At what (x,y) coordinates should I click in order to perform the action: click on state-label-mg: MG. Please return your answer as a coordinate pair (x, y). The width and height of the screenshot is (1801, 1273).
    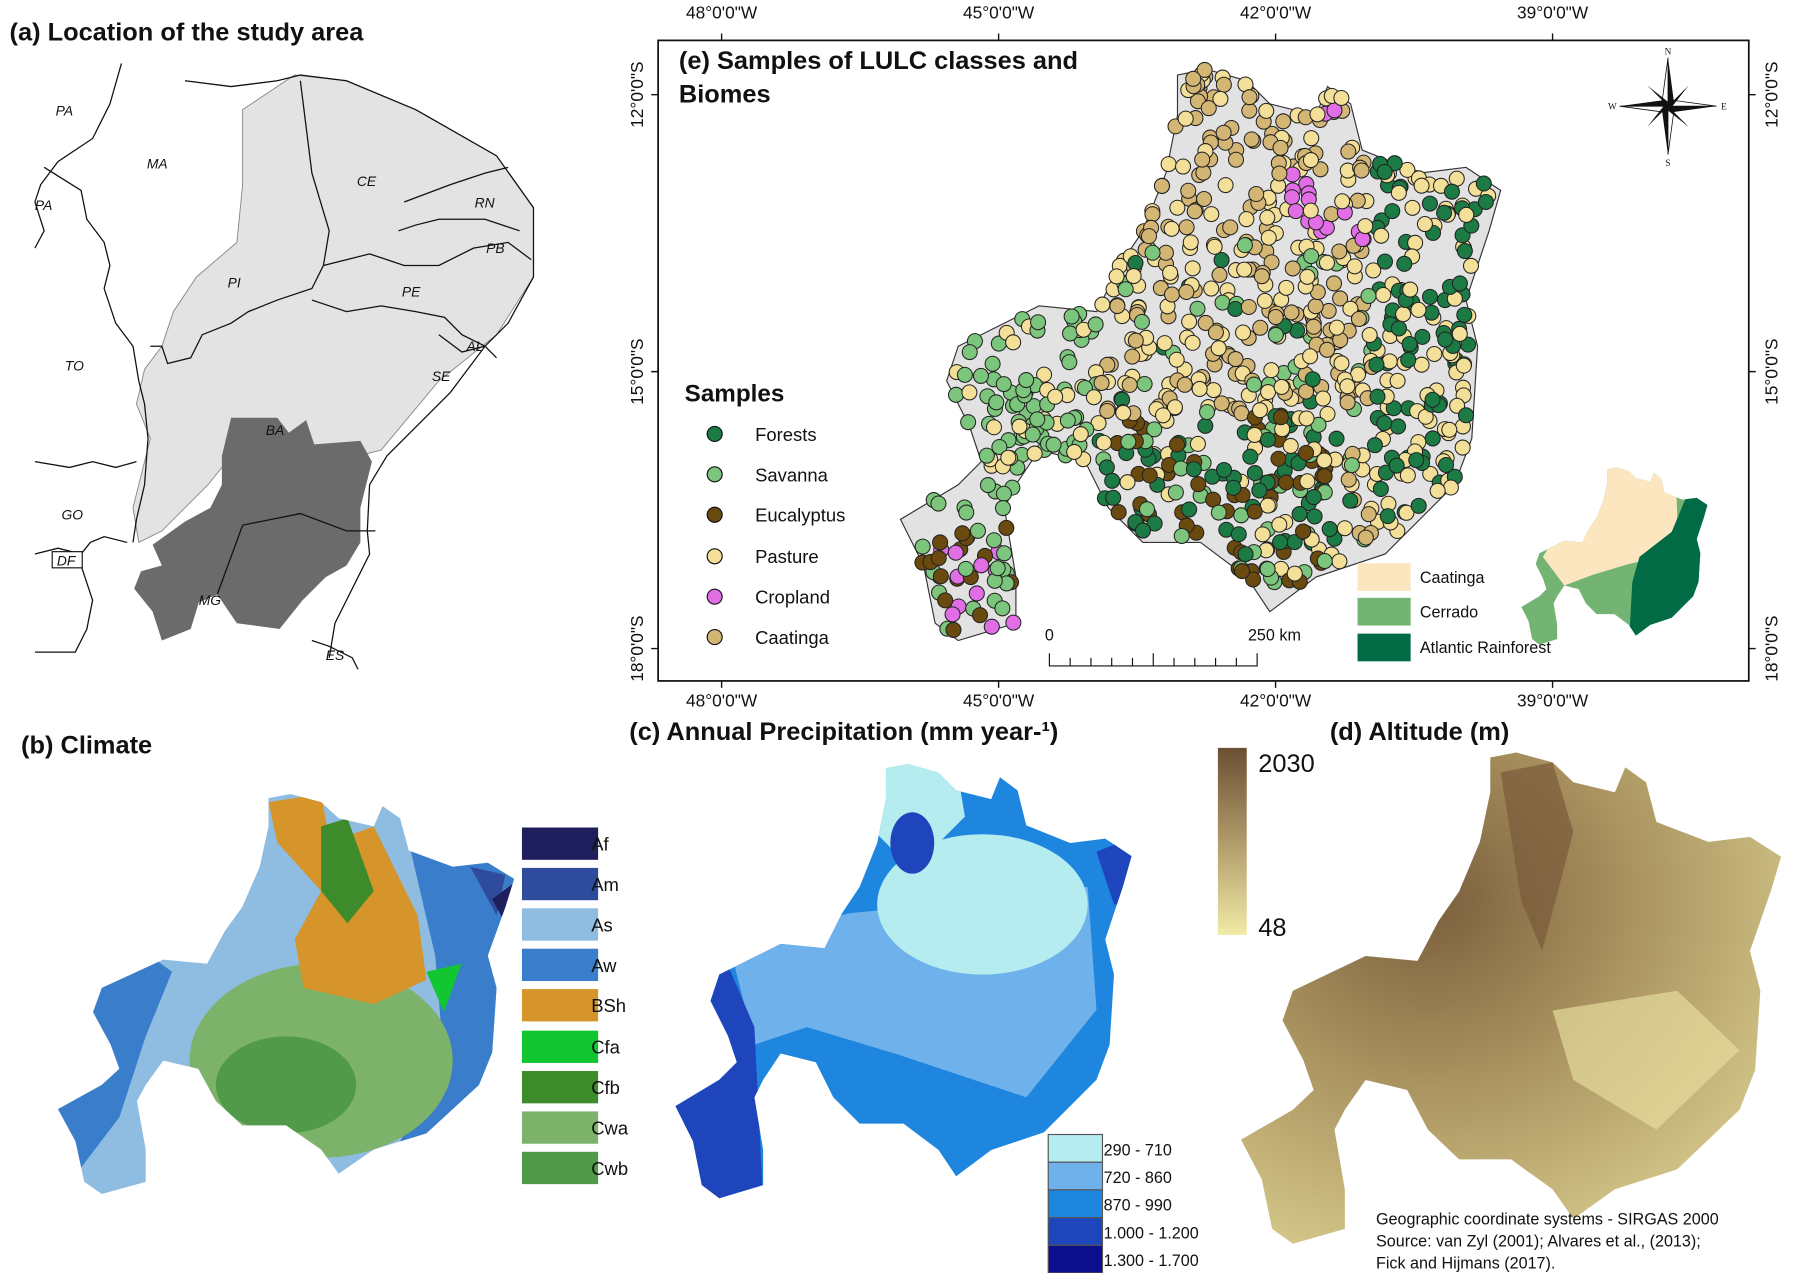
    Looking at the image, I should click on (210, 600).